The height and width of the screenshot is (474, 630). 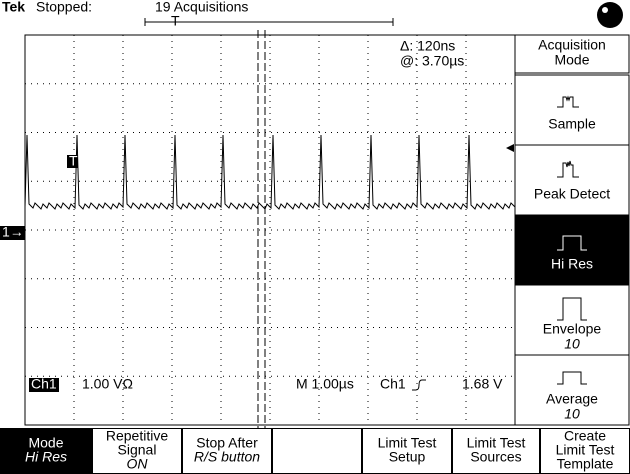 I want to click on channel-marker: 1→, so click(x=13, y=232).